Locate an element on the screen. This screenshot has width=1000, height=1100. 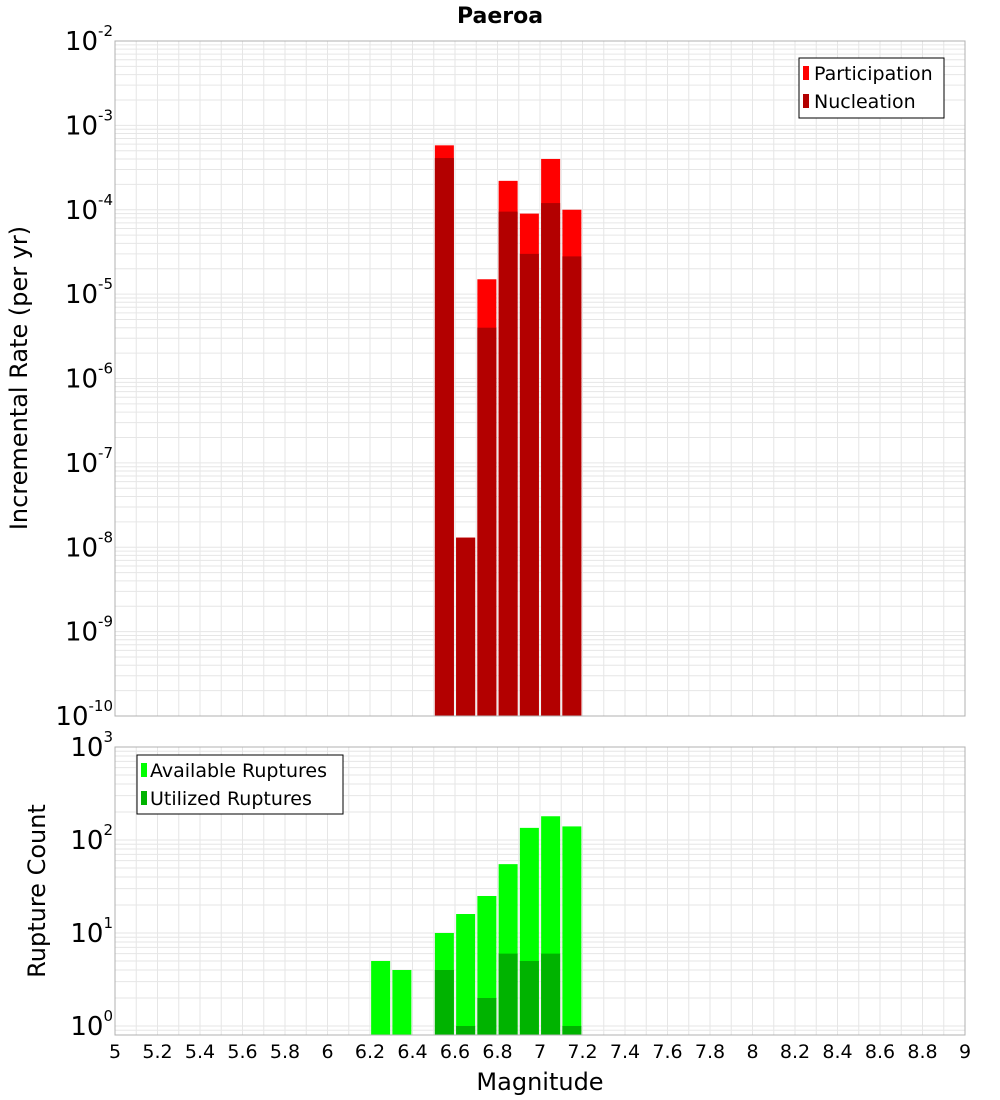
bottom-legend-box is located at coordinates (240, 784).